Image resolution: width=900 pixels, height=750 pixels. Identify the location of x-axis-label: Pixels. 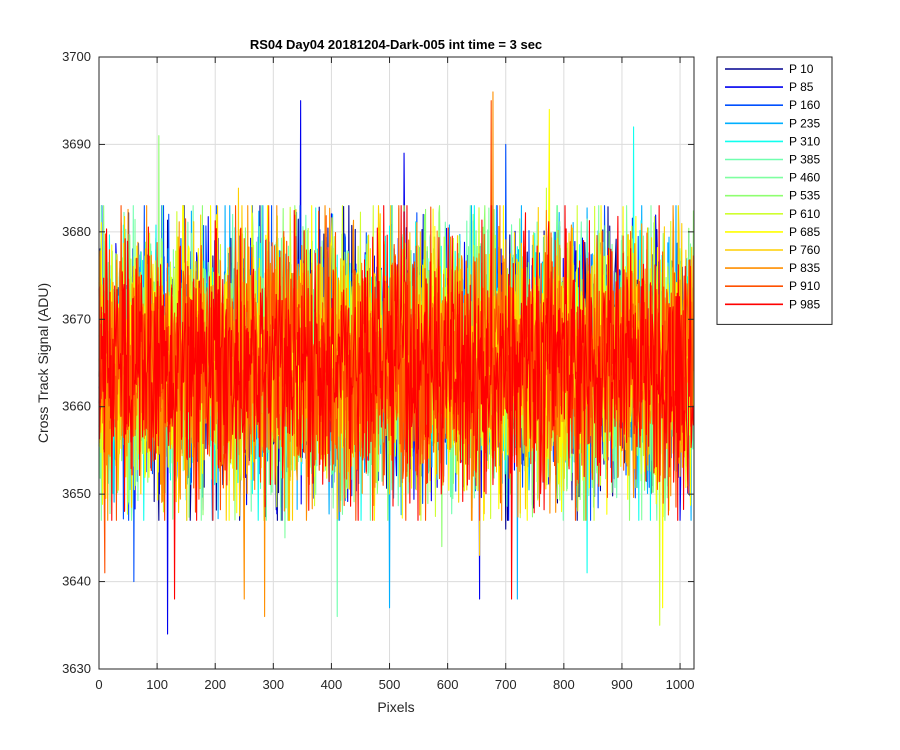
(395, 707).